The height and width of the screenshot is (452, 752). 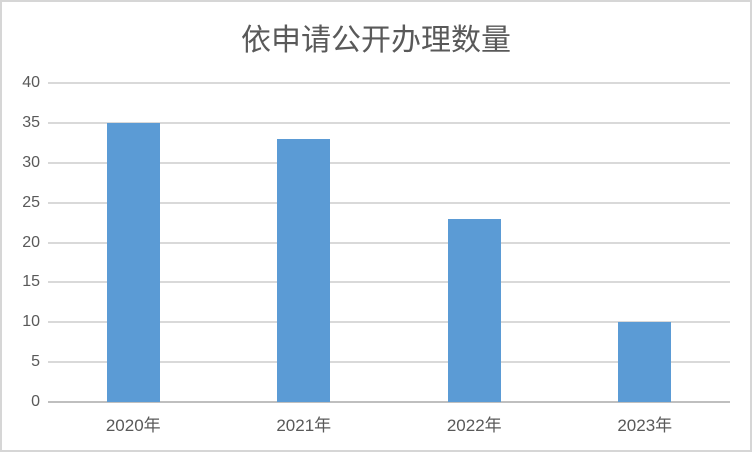 What do you see at coordinates (31, 322) in the screenshot?
I see `y-axis-label-10: 10` at bounding box center [31, 322].